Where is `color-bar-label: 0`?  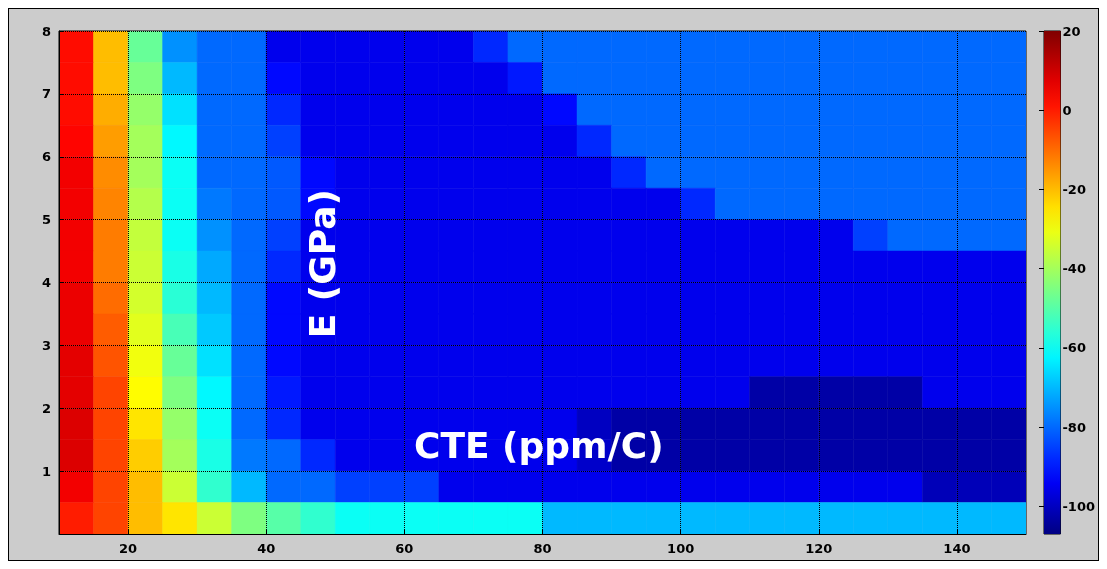 color-bar-label: 0 is located at coordinates (1067, 110).